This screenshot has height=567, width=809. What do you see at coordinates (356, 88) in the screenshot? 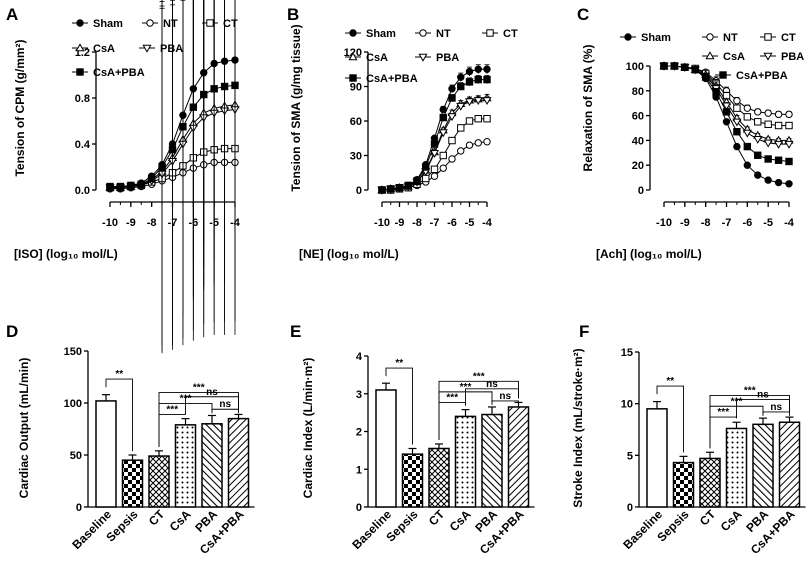
I see `y-tick-label: 90` at bounding box center [356, 88].